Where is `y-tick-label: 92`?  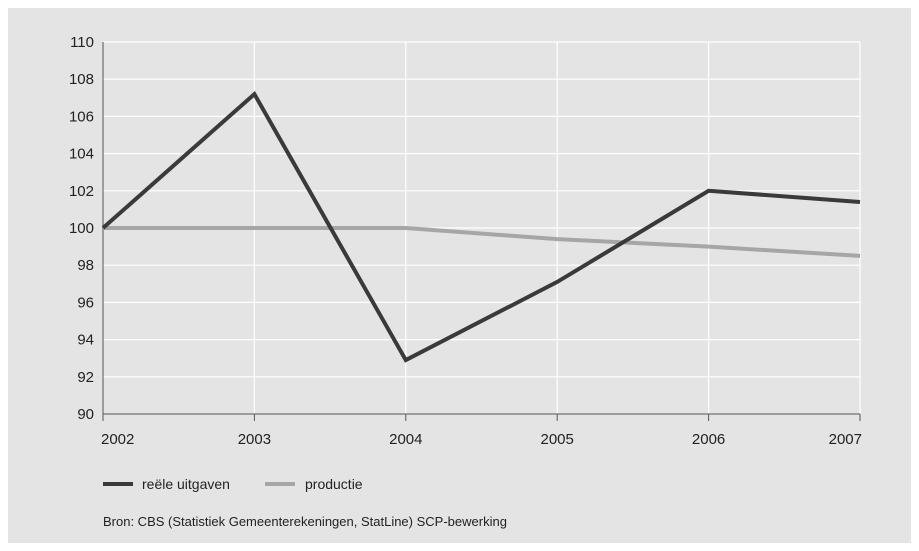
y-tick-label: 92 is located at coordinates (85, 377).